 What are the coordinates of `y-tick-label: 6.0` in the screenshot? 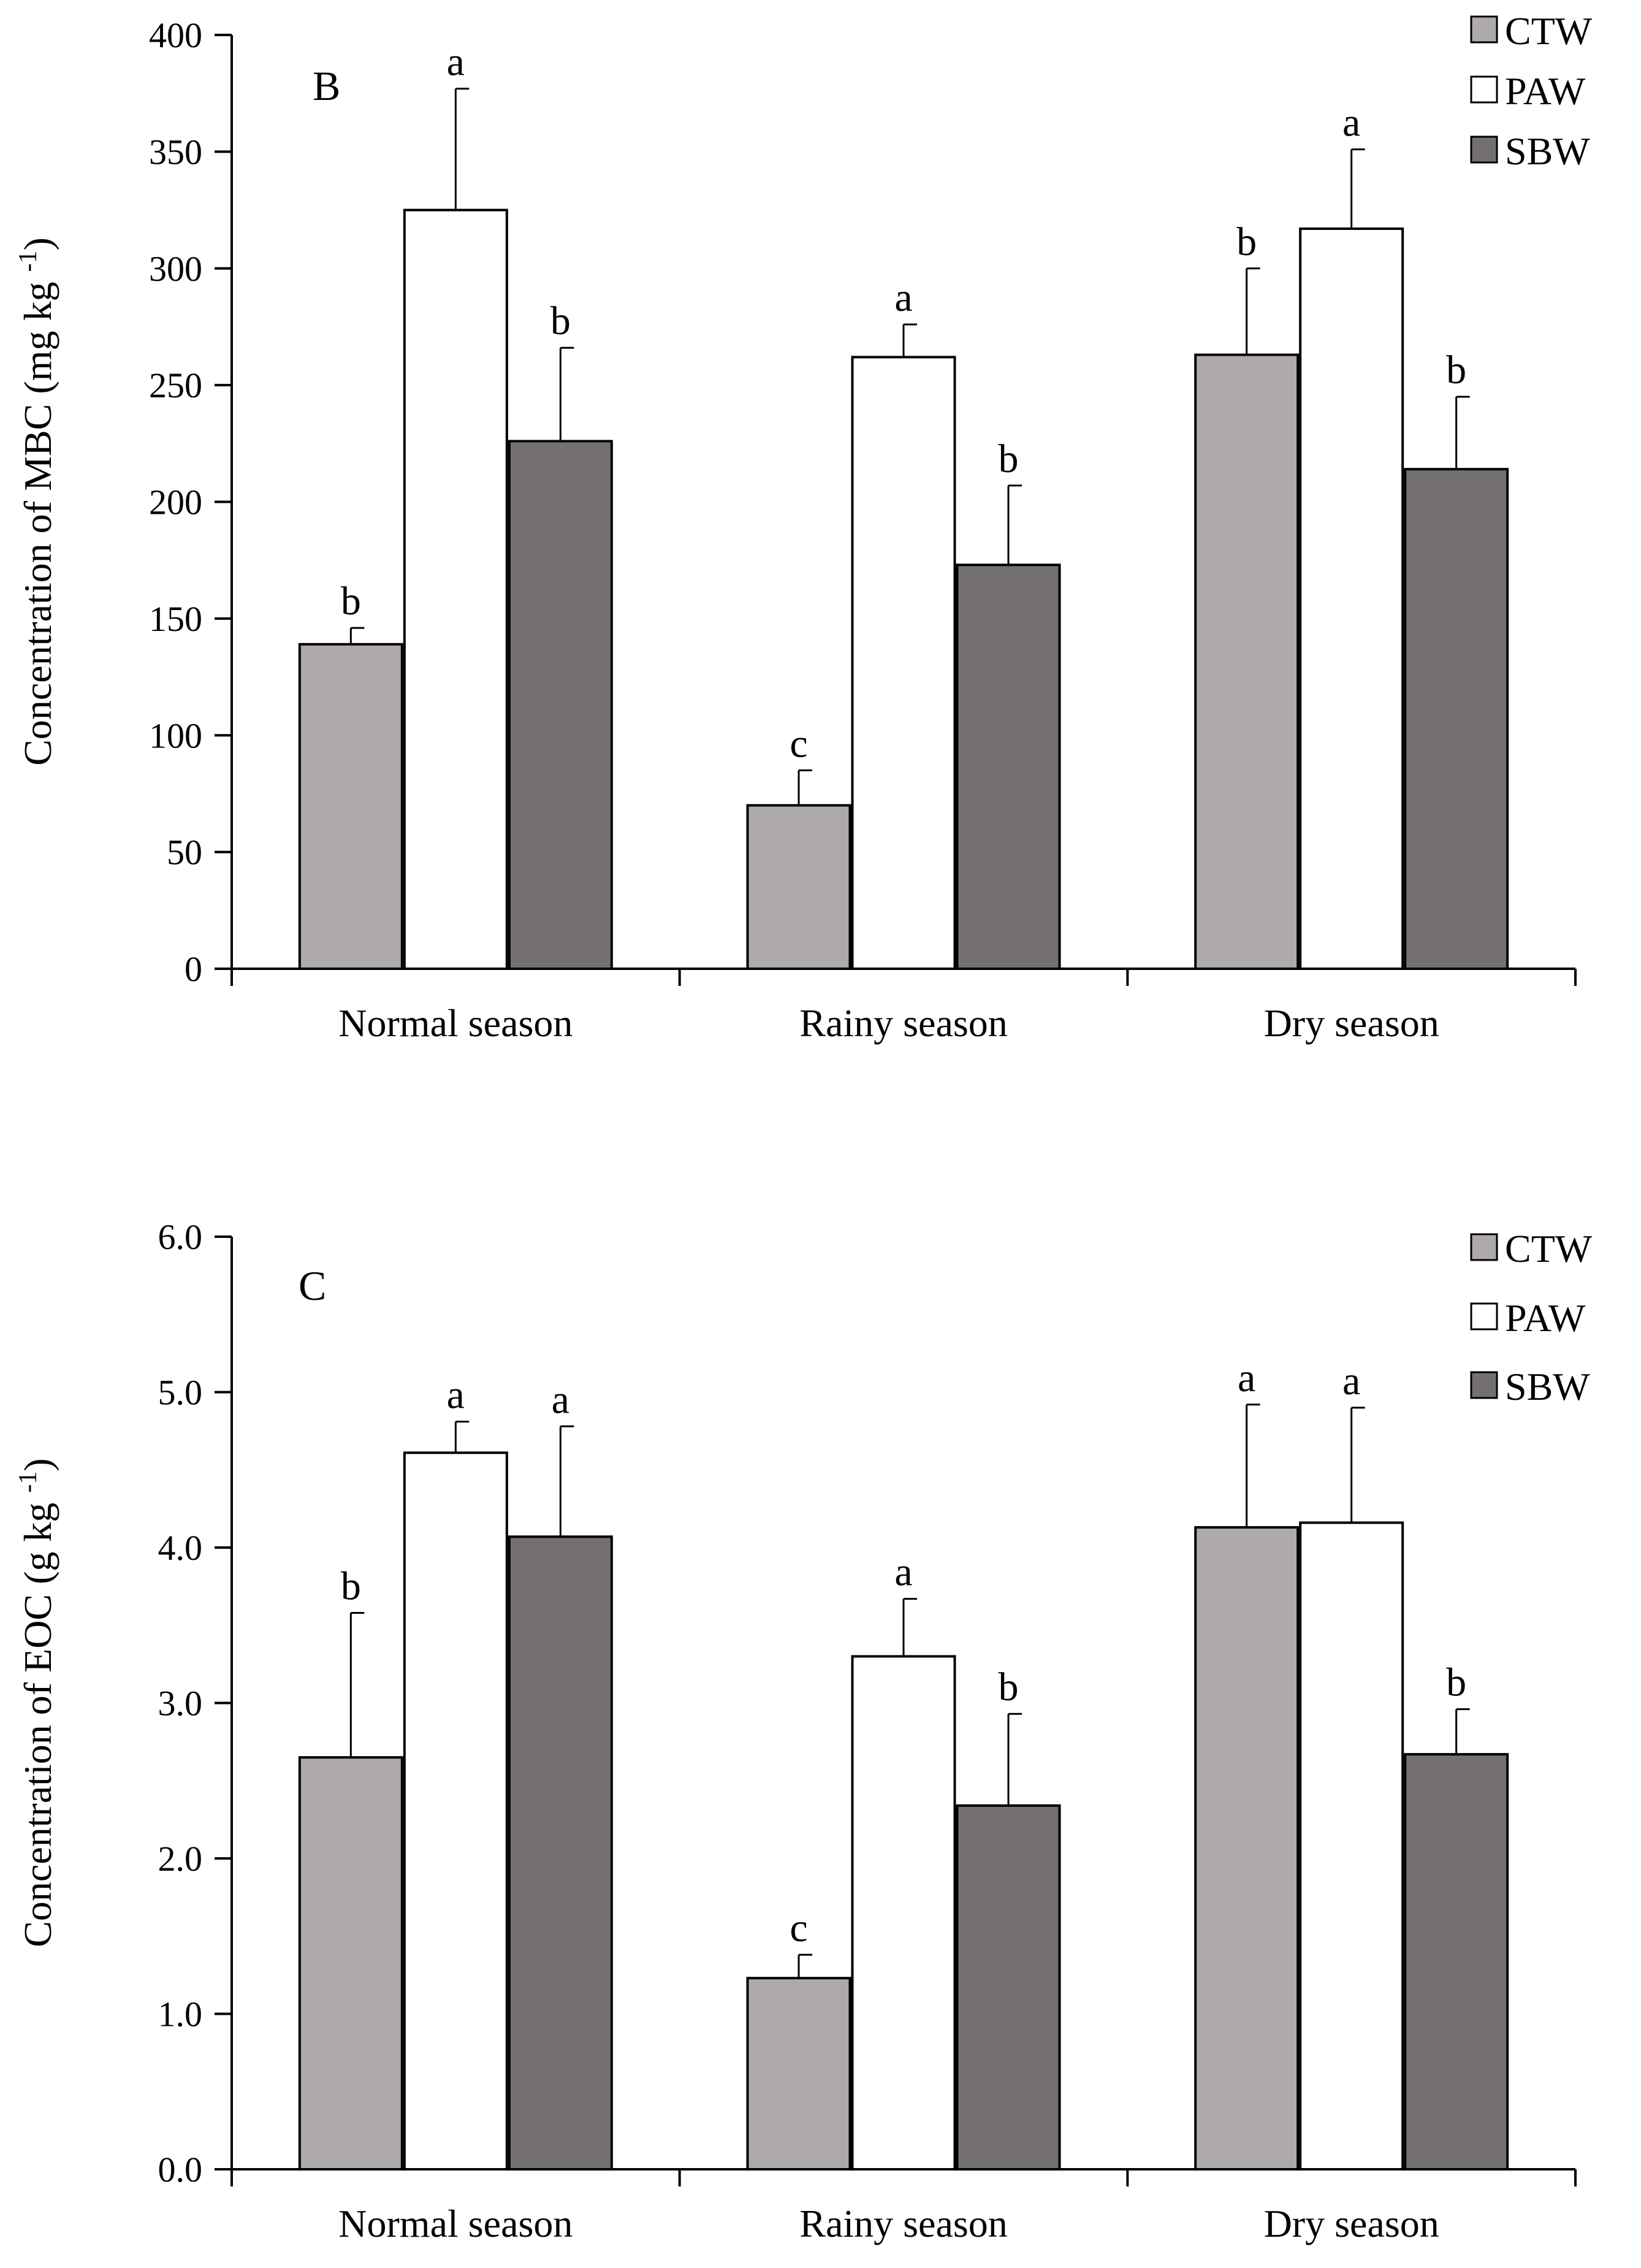 It's located at (180, 1237).